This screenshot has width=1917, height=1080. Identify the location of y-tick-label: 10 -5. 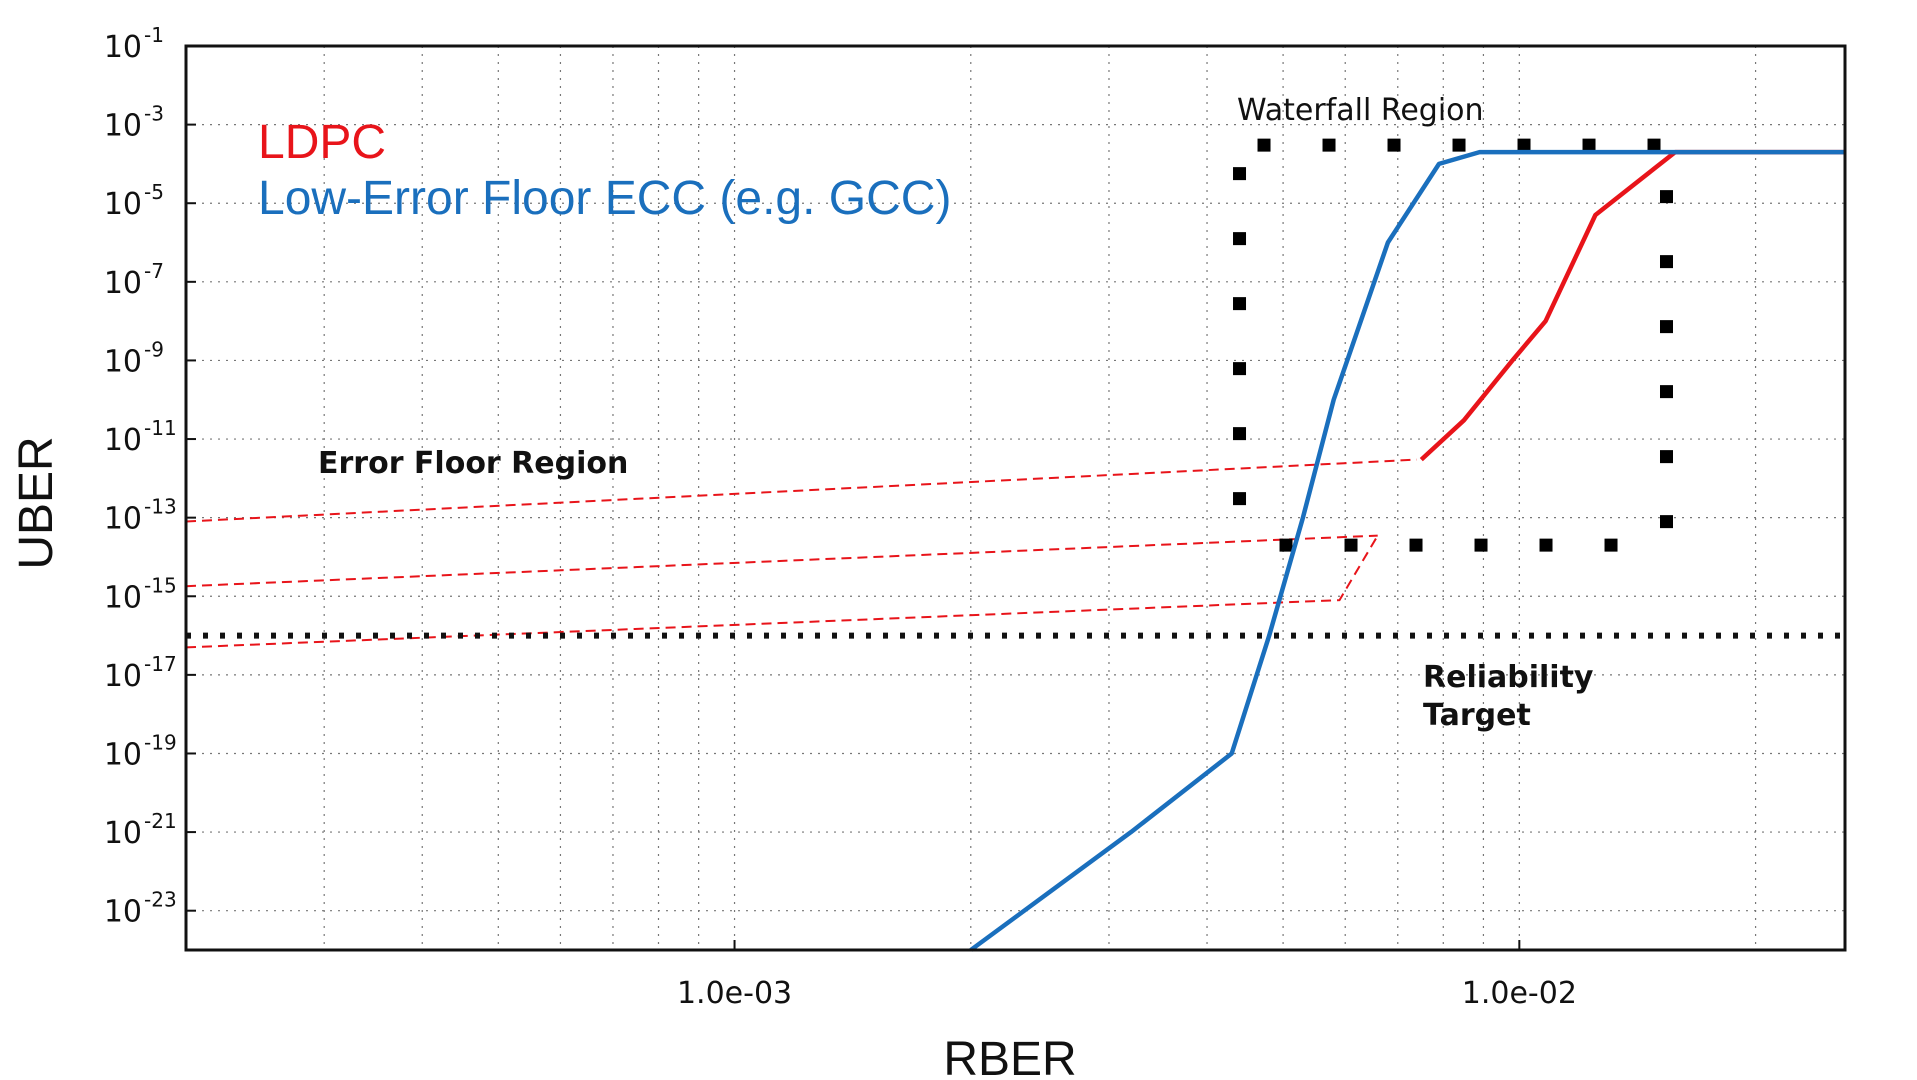
(150, 201).